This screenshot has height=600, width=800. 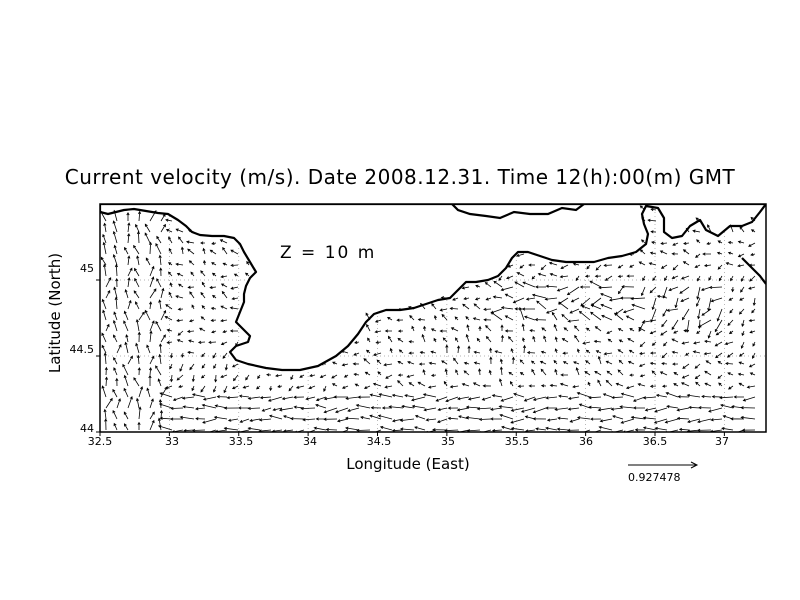 I want to click on x-tick-label: 35.5, so click(x=517, y=441).